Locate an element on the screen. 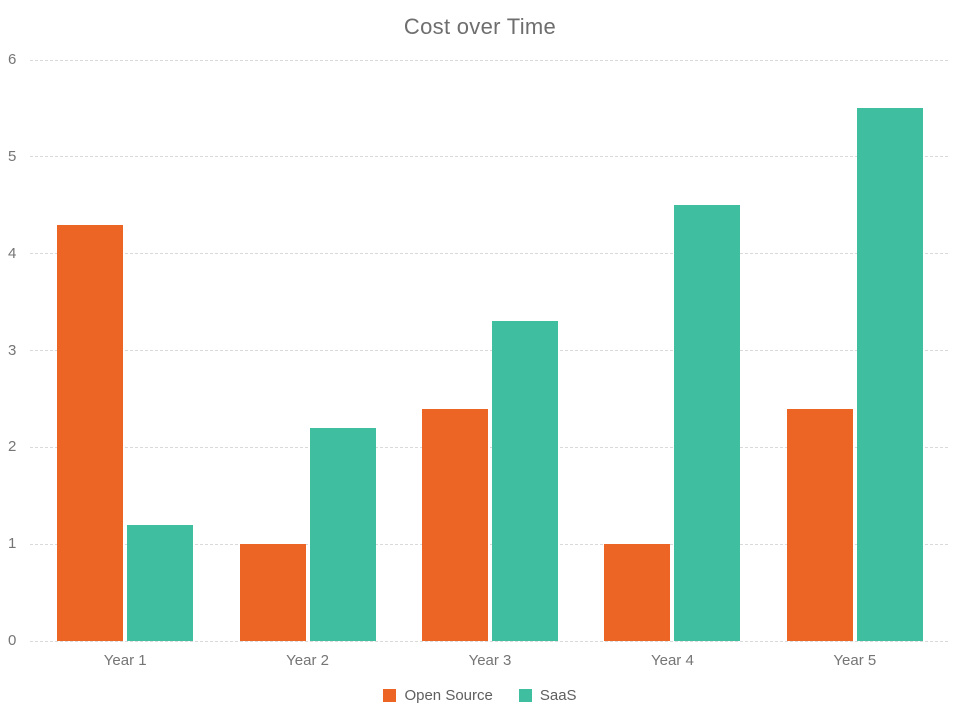 The image size is (960, 720). x-axis-tick-label: Year 3 is located at coordinates (490, 660).